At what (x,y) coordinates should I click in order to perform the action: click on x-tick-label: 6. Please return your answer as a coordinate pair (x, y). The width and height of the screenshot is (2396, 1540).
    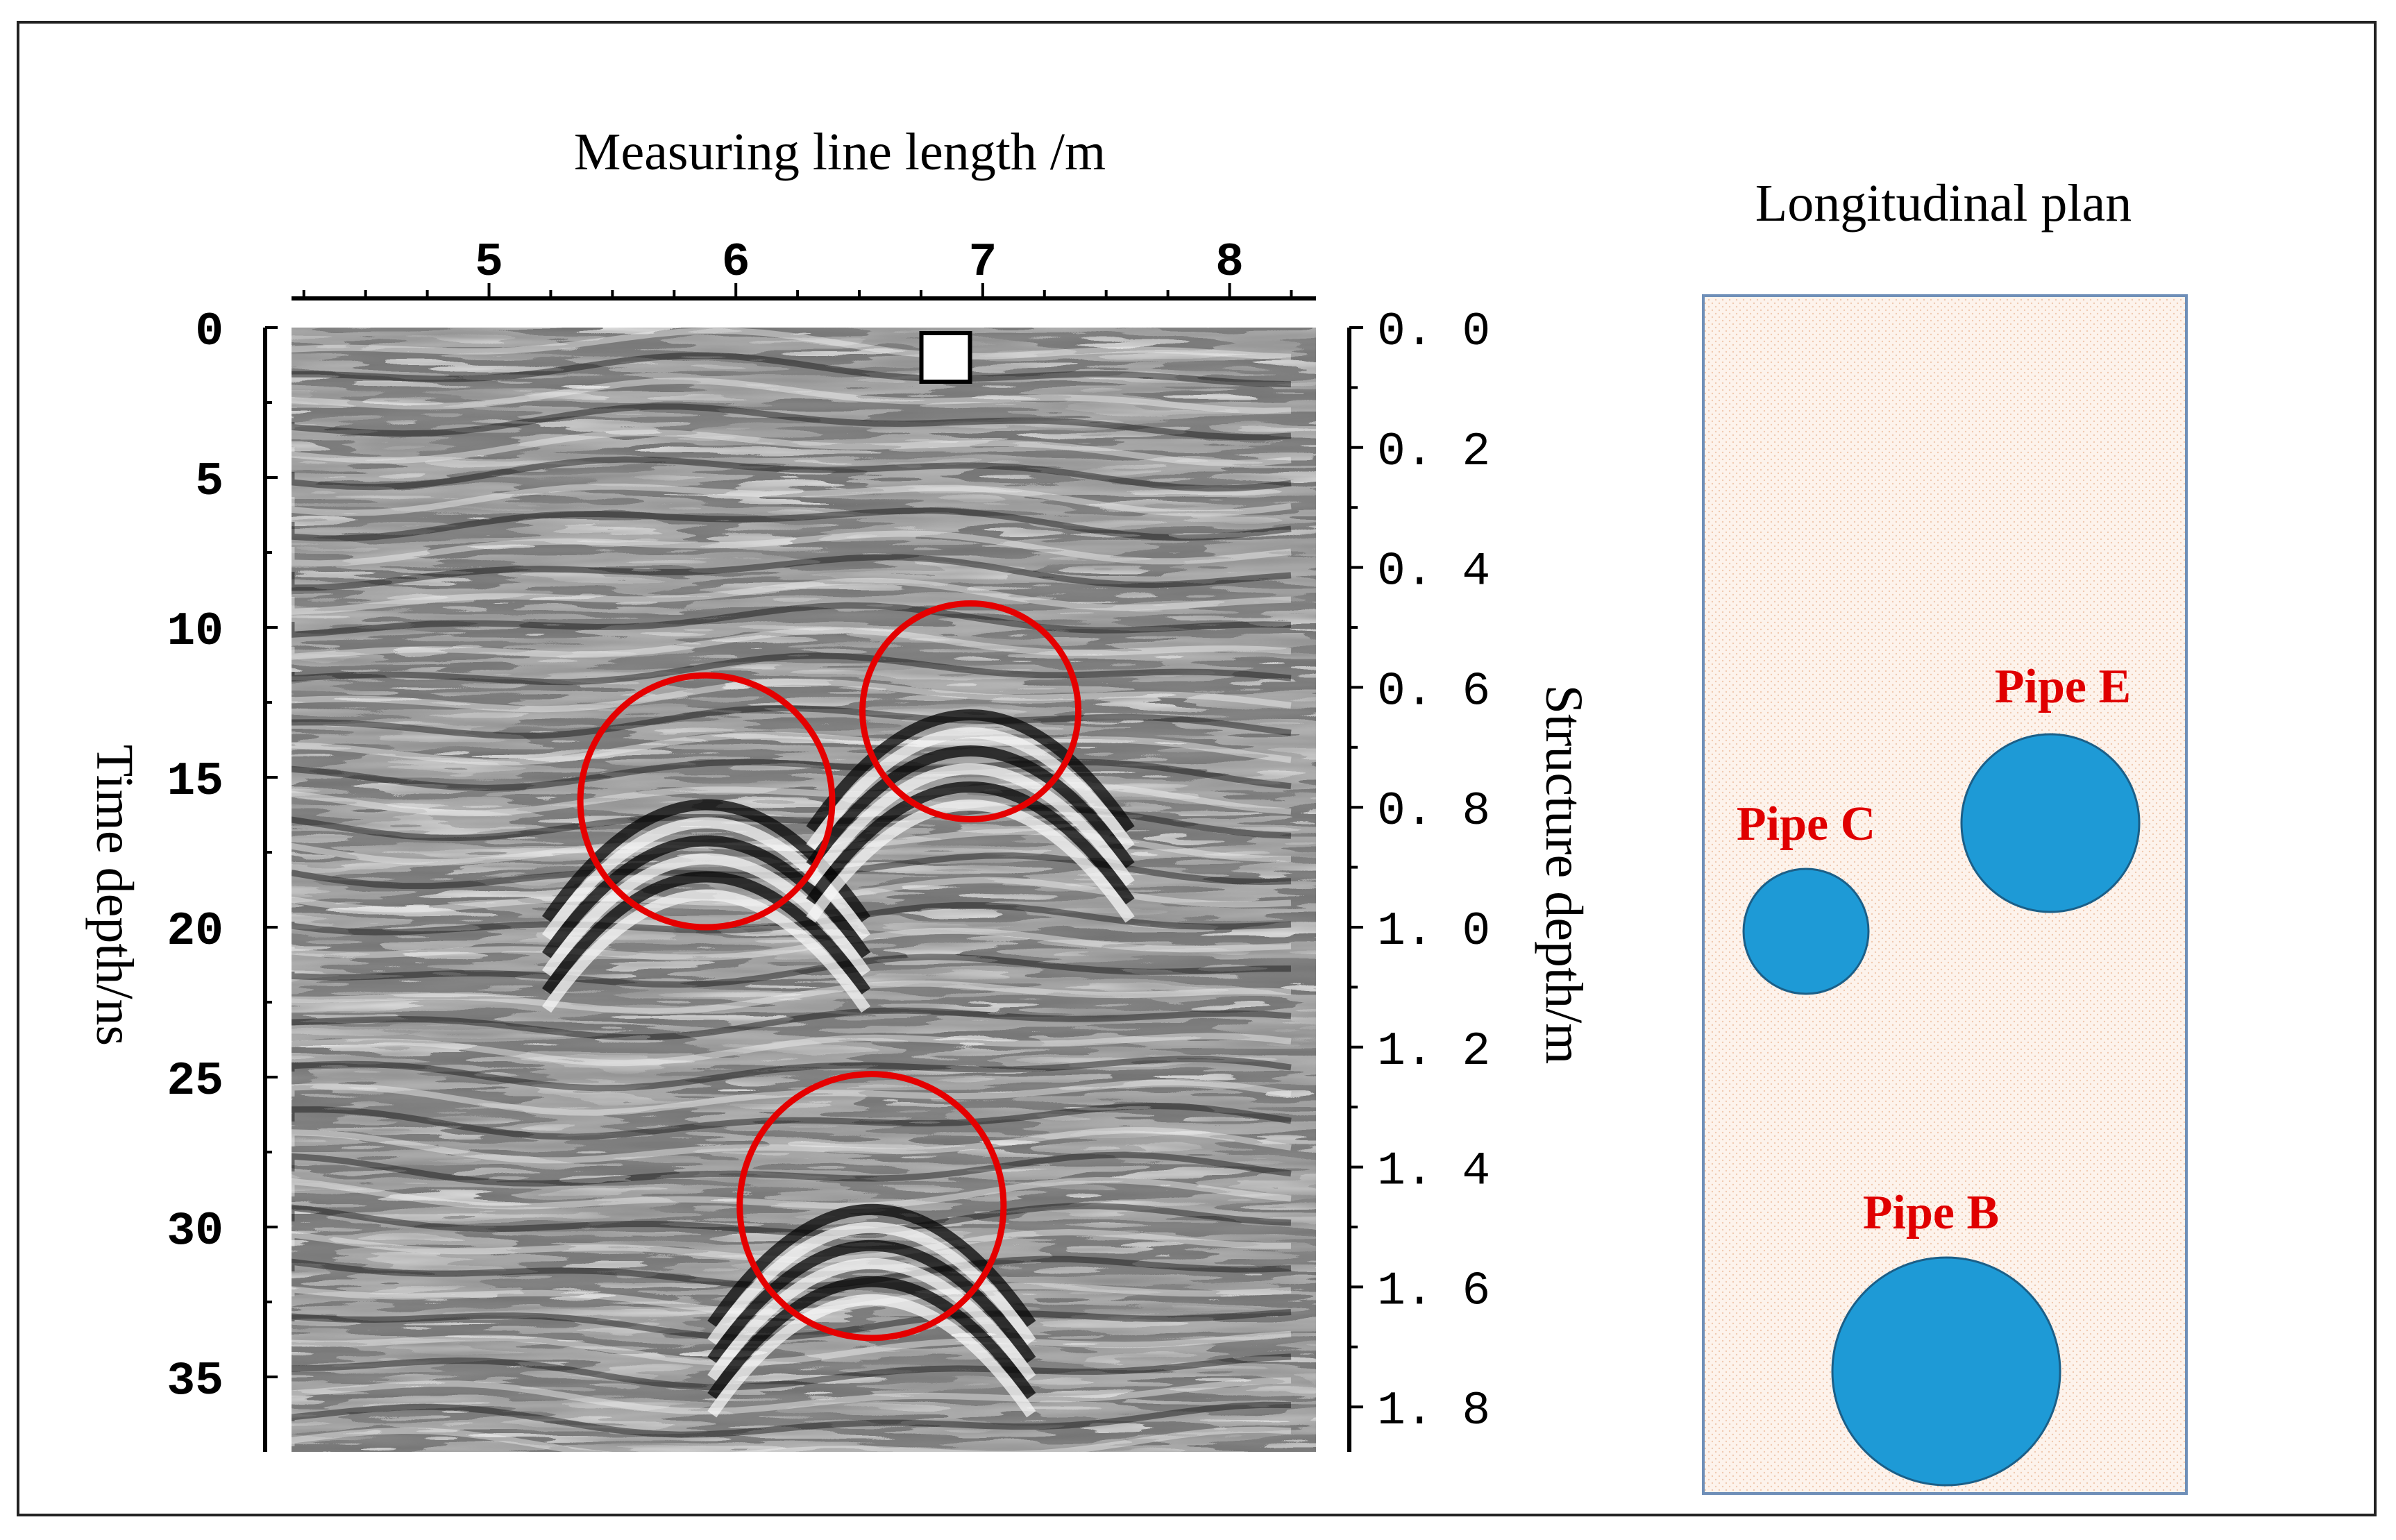
    Looking at the image, I should click on (736, 262).